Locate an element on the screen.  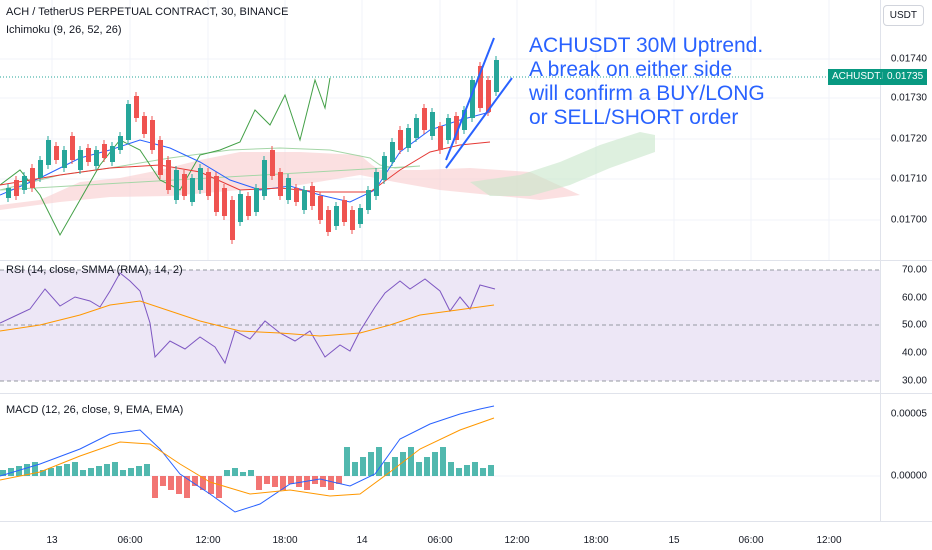
rsi-axis-label: 40.00 is located at coordinates (914, 353).